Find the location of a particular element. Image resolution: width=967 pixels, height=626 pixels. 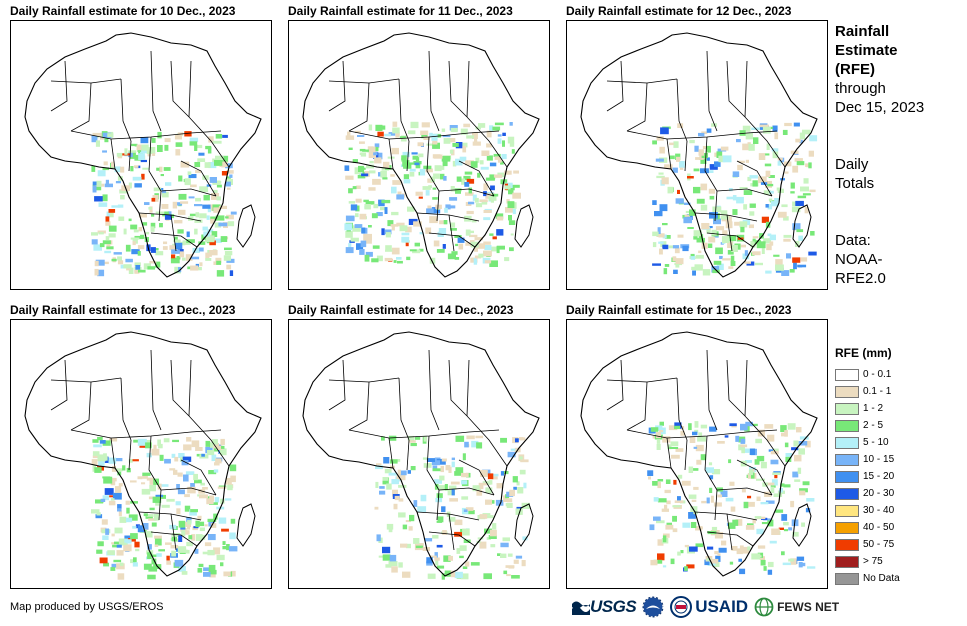

legend-item: 0 - 0.1 is located at coordinates (900, 374).